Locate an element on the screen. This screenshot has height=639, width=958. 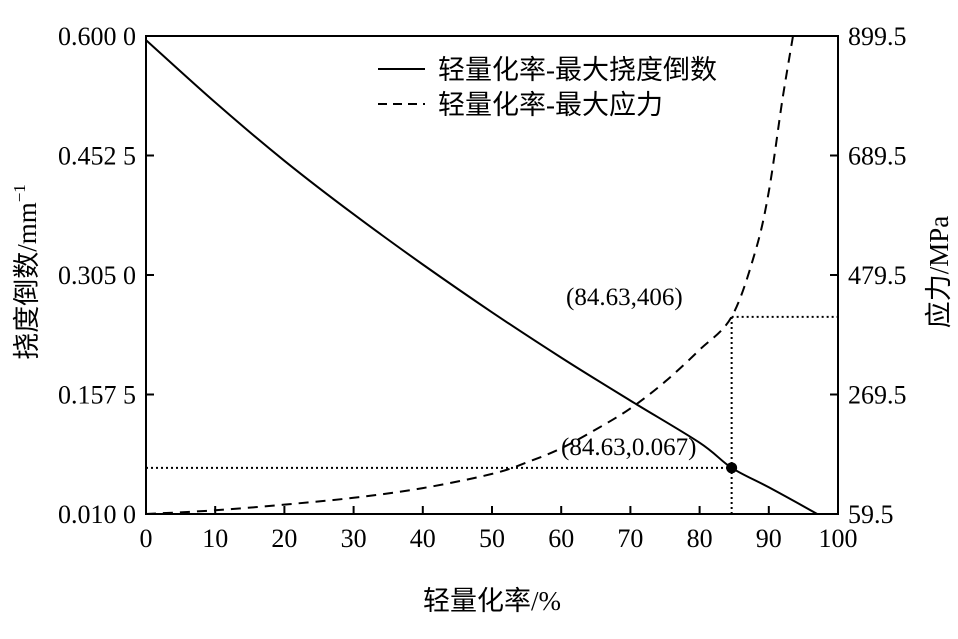
x-axis-ticks: 0 10 20 30 40 50 60 70 80 90 100 is located at coordinates (499, 529).